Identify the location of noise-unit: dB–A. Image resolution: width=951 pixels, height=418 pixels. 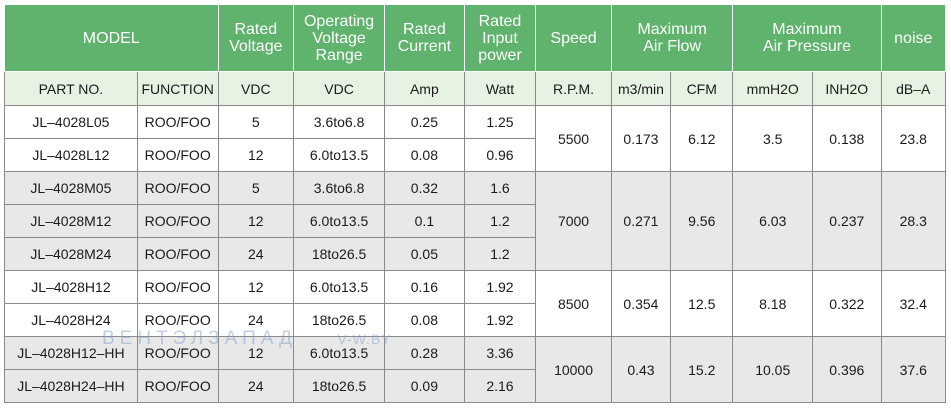
(913, 88).